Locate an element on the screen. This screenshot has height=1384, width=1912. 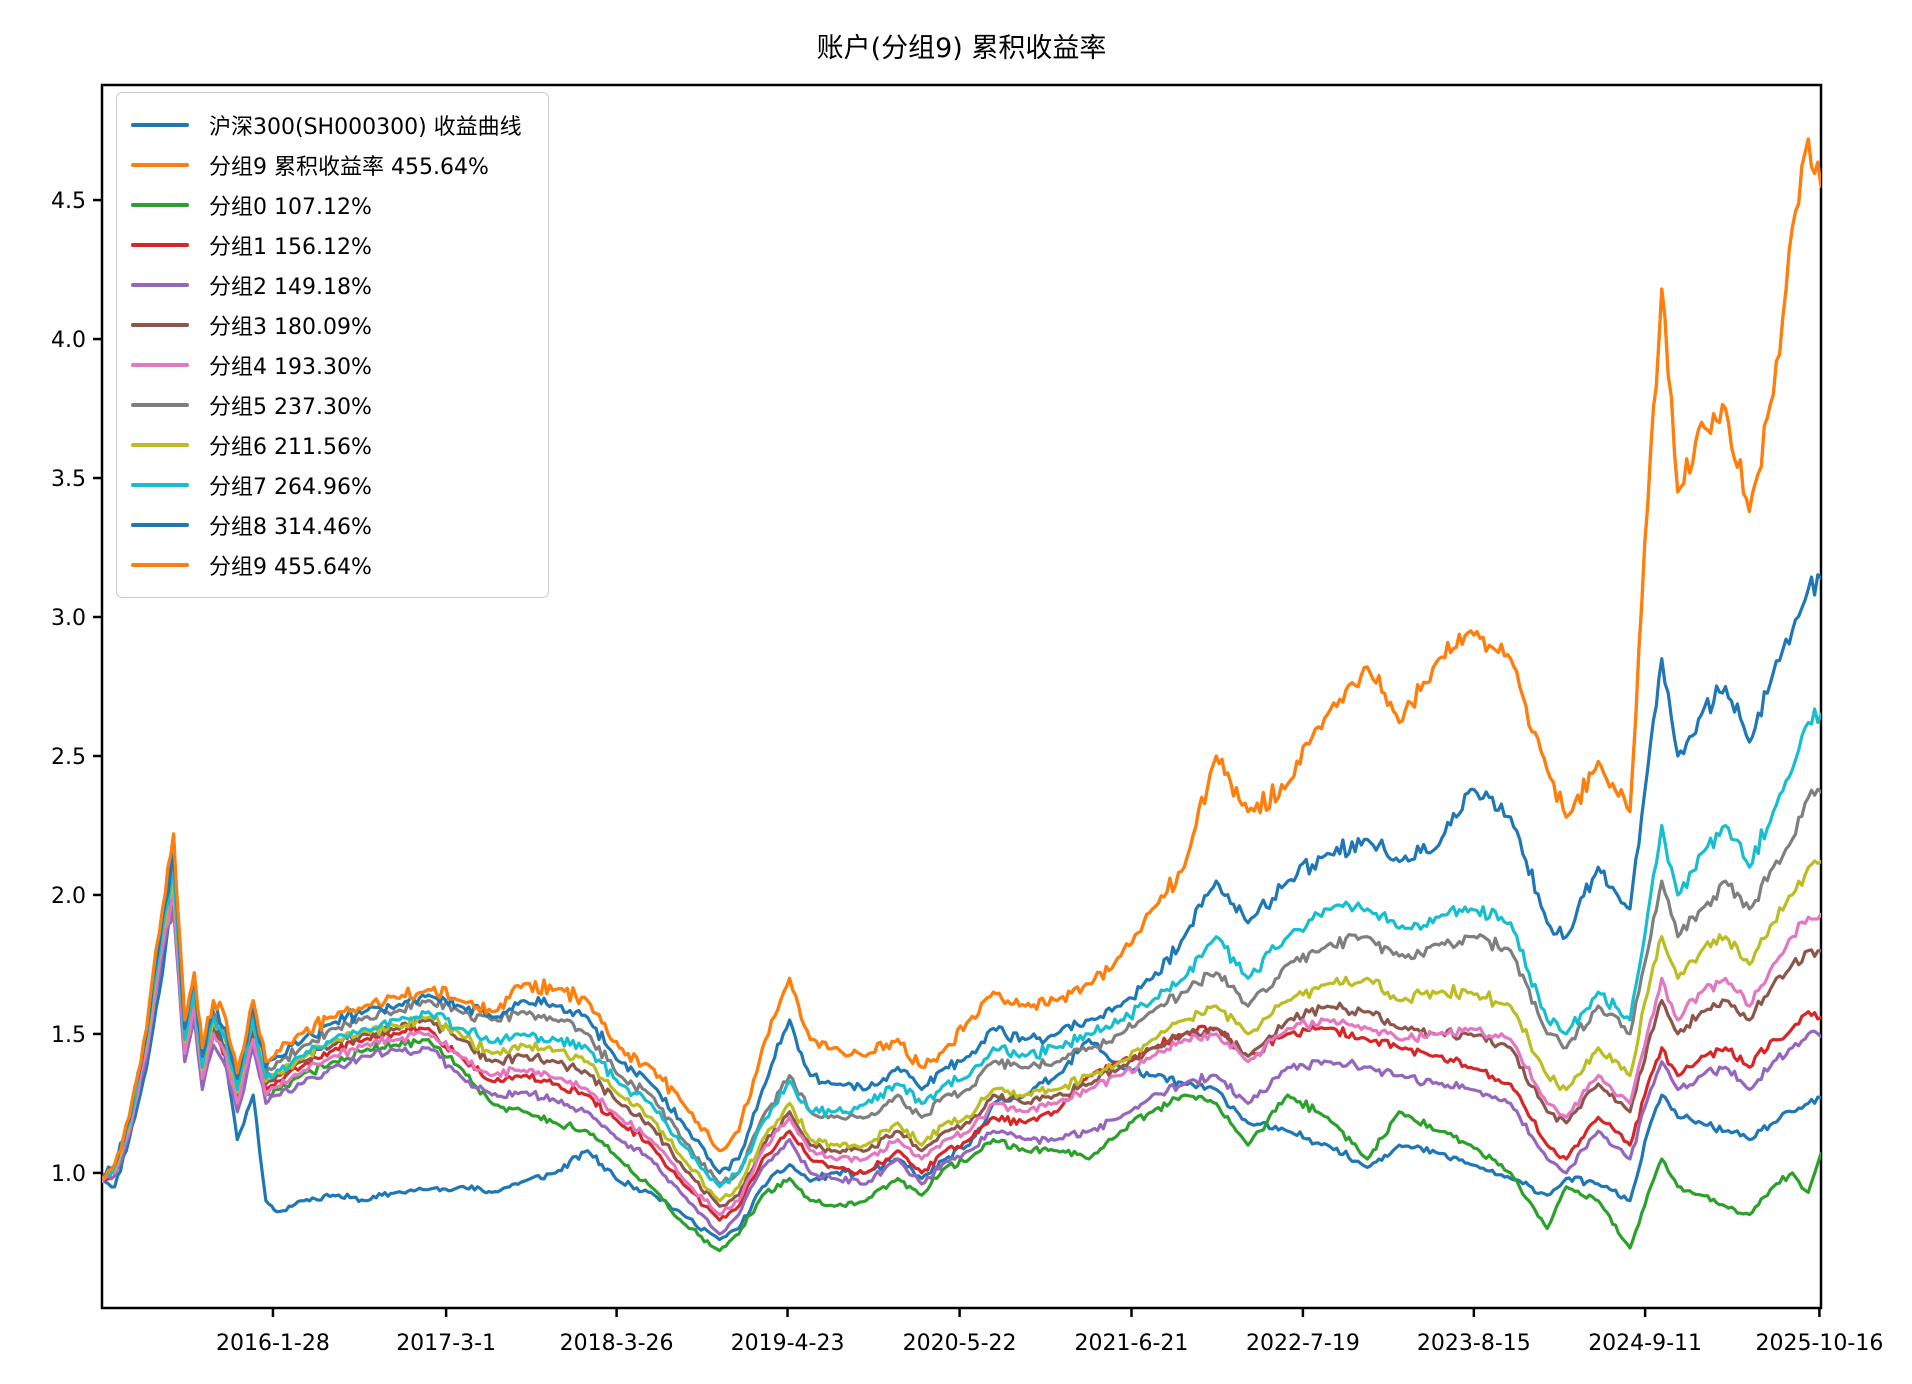
y-tick-label: 1.0 is located at coordinates (68, 1174).